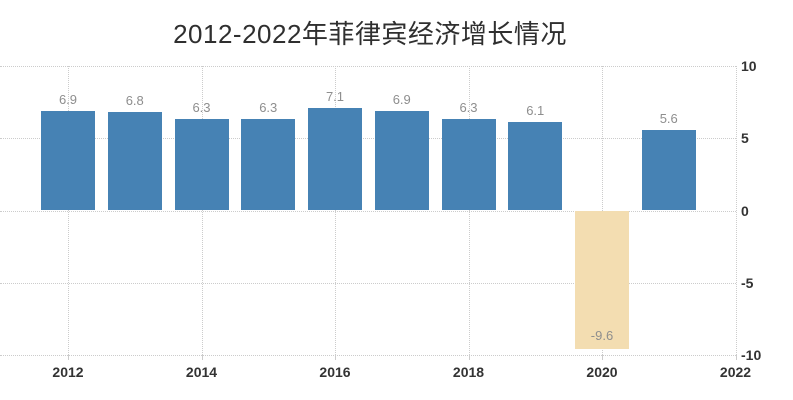  What do you see at coordinates (602, 336) in the screenshot?
I see `bar-value-label: -9.6` at bounding box center [602, 336].